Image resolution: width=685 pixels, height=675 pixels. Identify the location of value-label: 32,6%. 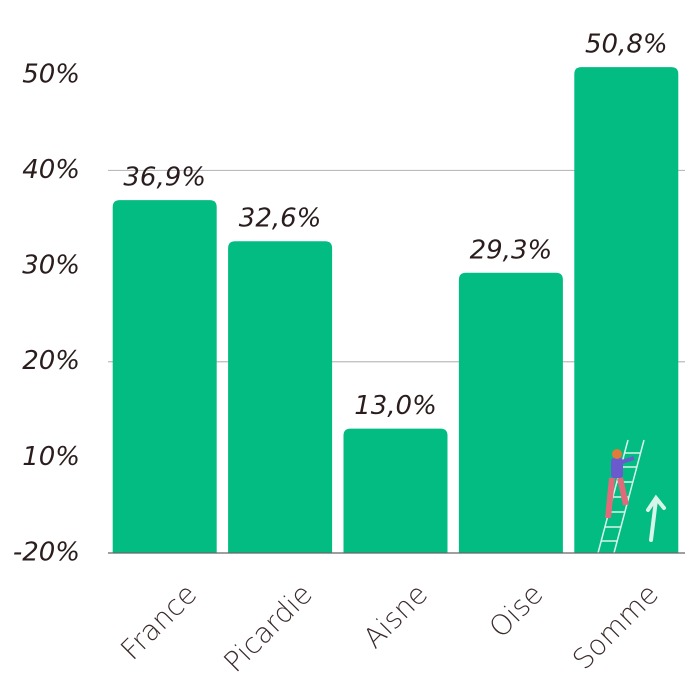
(280, 219).